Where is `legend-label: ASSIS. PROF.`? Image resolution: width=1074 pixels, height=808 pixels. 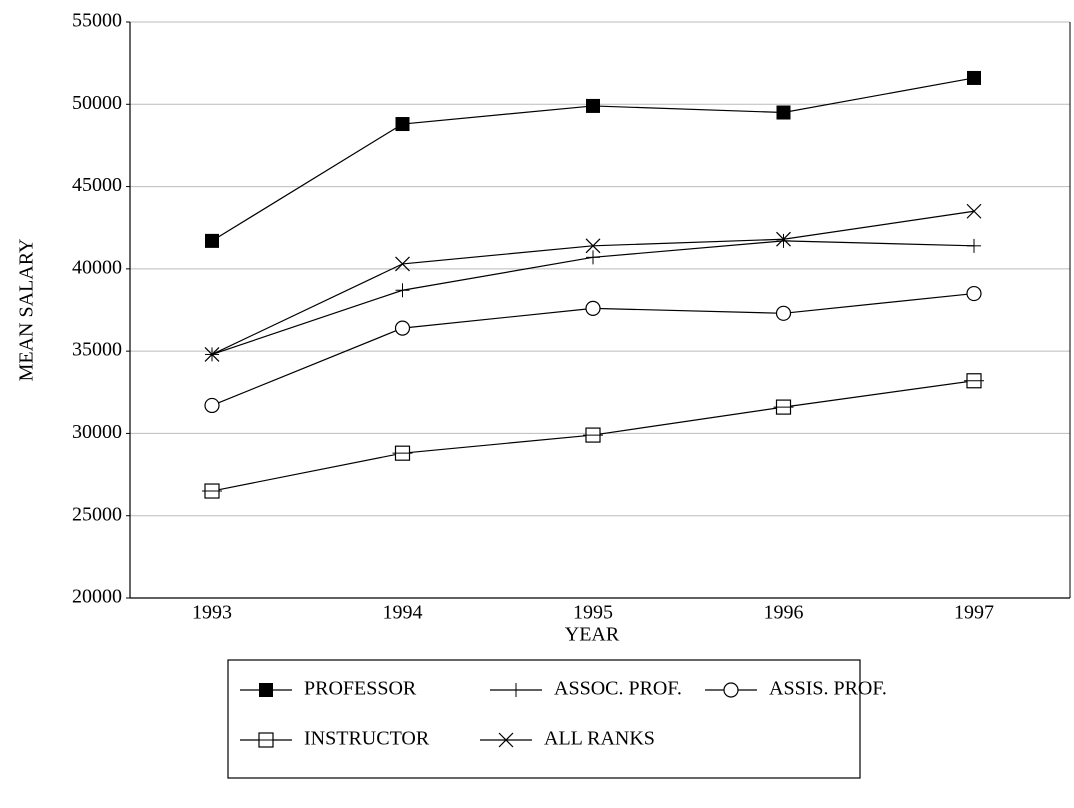 legend-label: ASSIS. PROF. is located at coordinates (828, 689).